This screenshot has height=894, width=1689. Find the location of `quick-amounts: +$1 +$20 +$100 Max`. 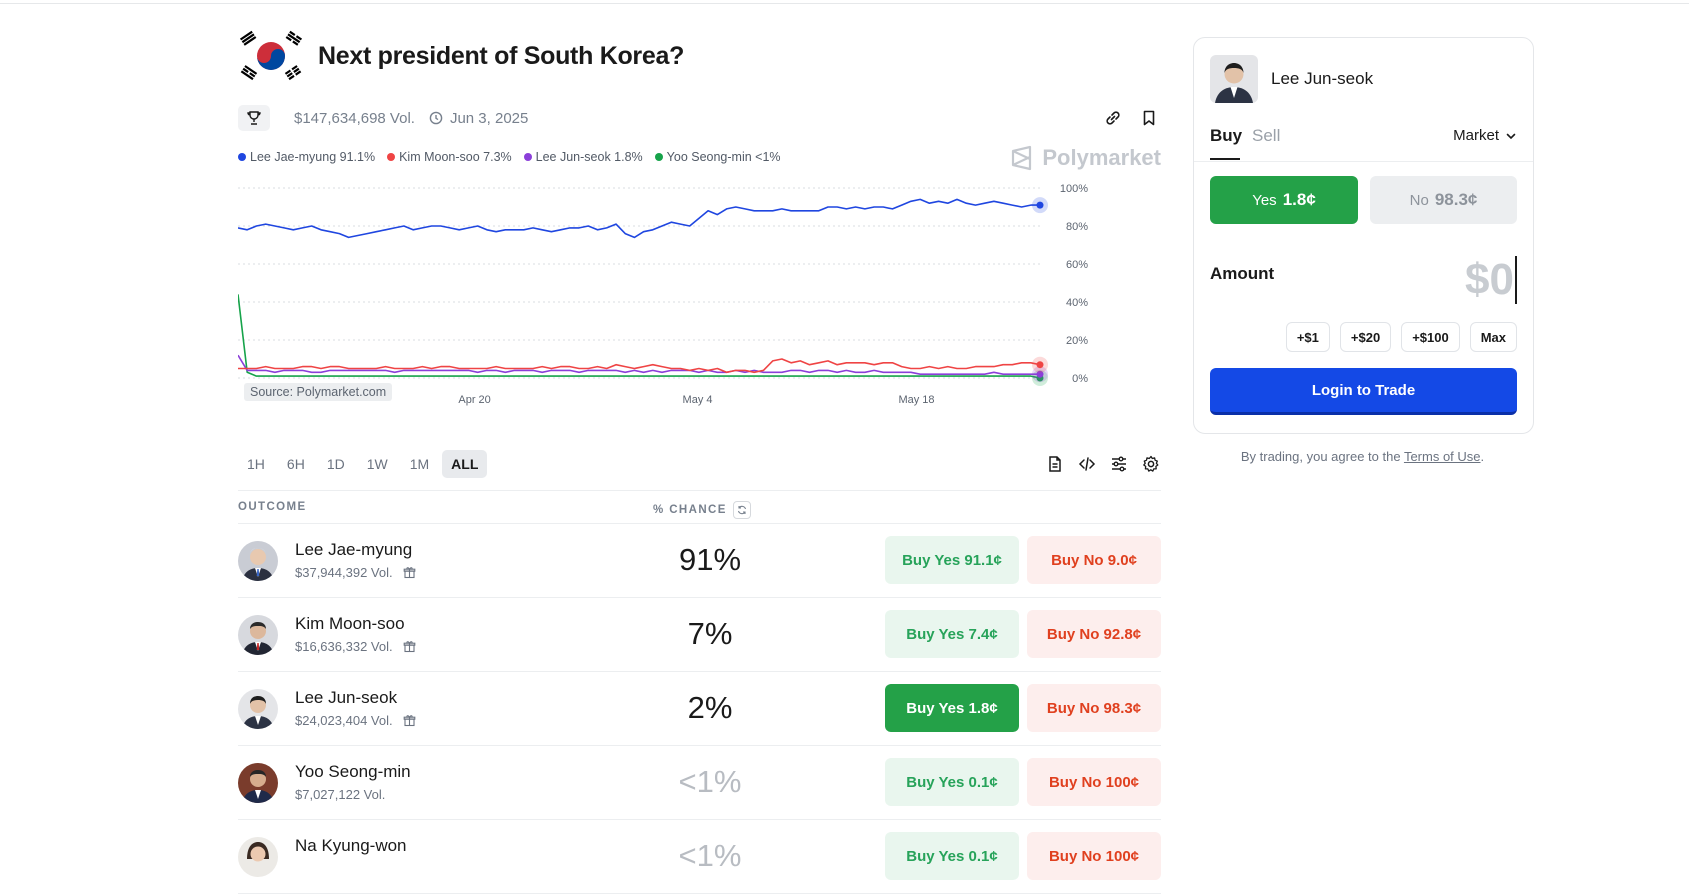

quick-amounts: +$1 +$20 +$100 Max is located at coordinates (1401, 337).